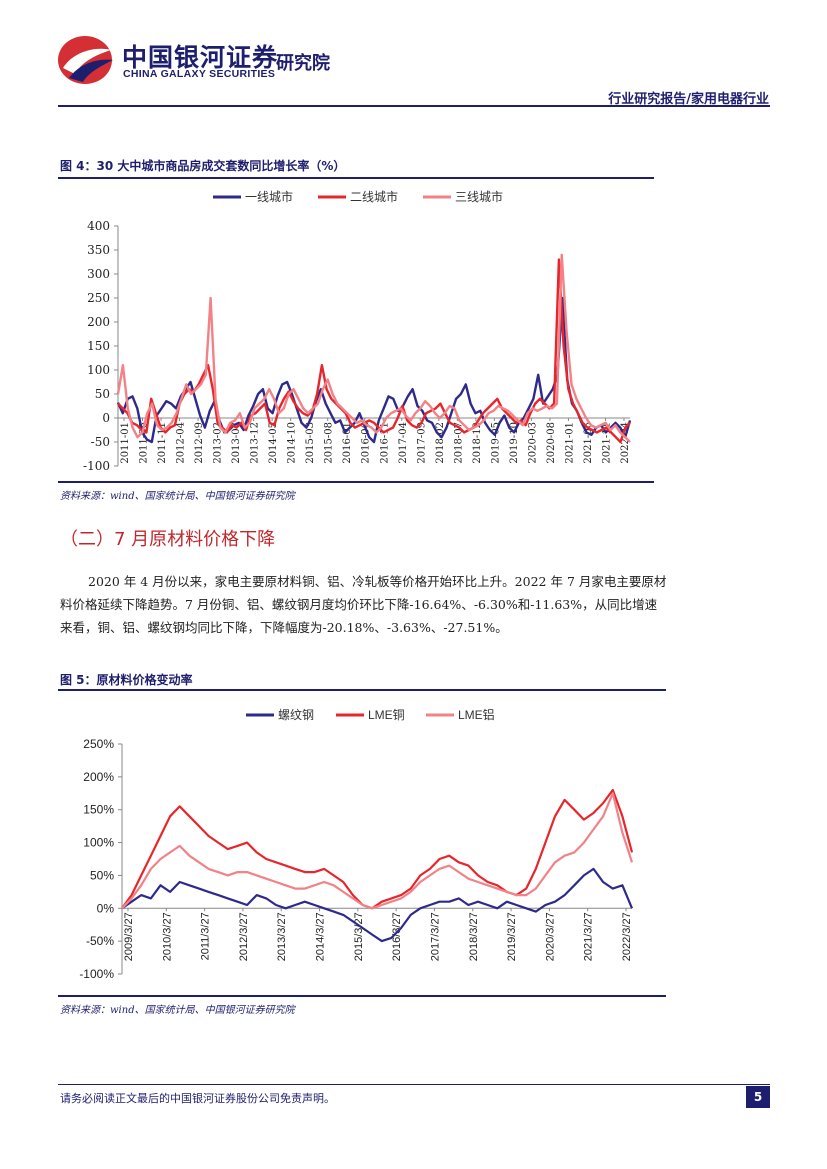 The image size is (827, 1169). Describe the element at coordinates (206, 936) in the screenshot. I see `x-tick-label: 2011/3/27` at that location.